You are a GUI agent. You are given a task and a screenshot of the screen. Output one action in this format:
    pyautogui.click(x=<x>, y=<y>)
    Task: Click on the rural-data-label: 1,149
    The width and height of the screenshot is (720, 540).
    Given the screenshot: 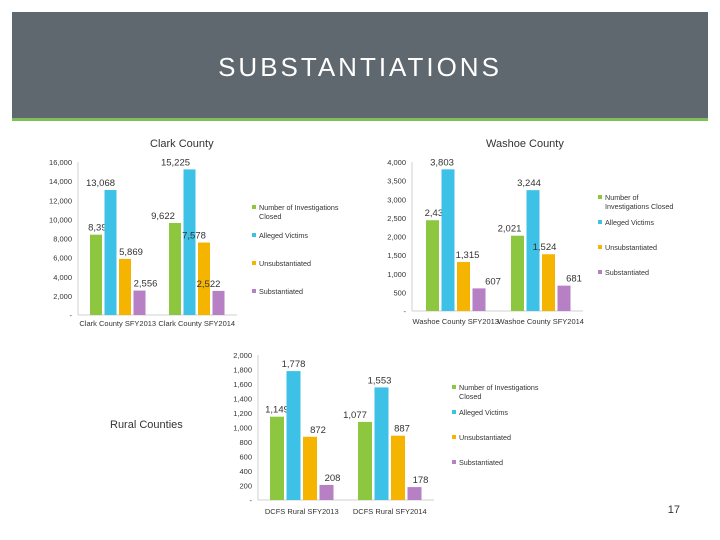 What is the action you would take?
    pyautogui.click(x=277, y=410)
    